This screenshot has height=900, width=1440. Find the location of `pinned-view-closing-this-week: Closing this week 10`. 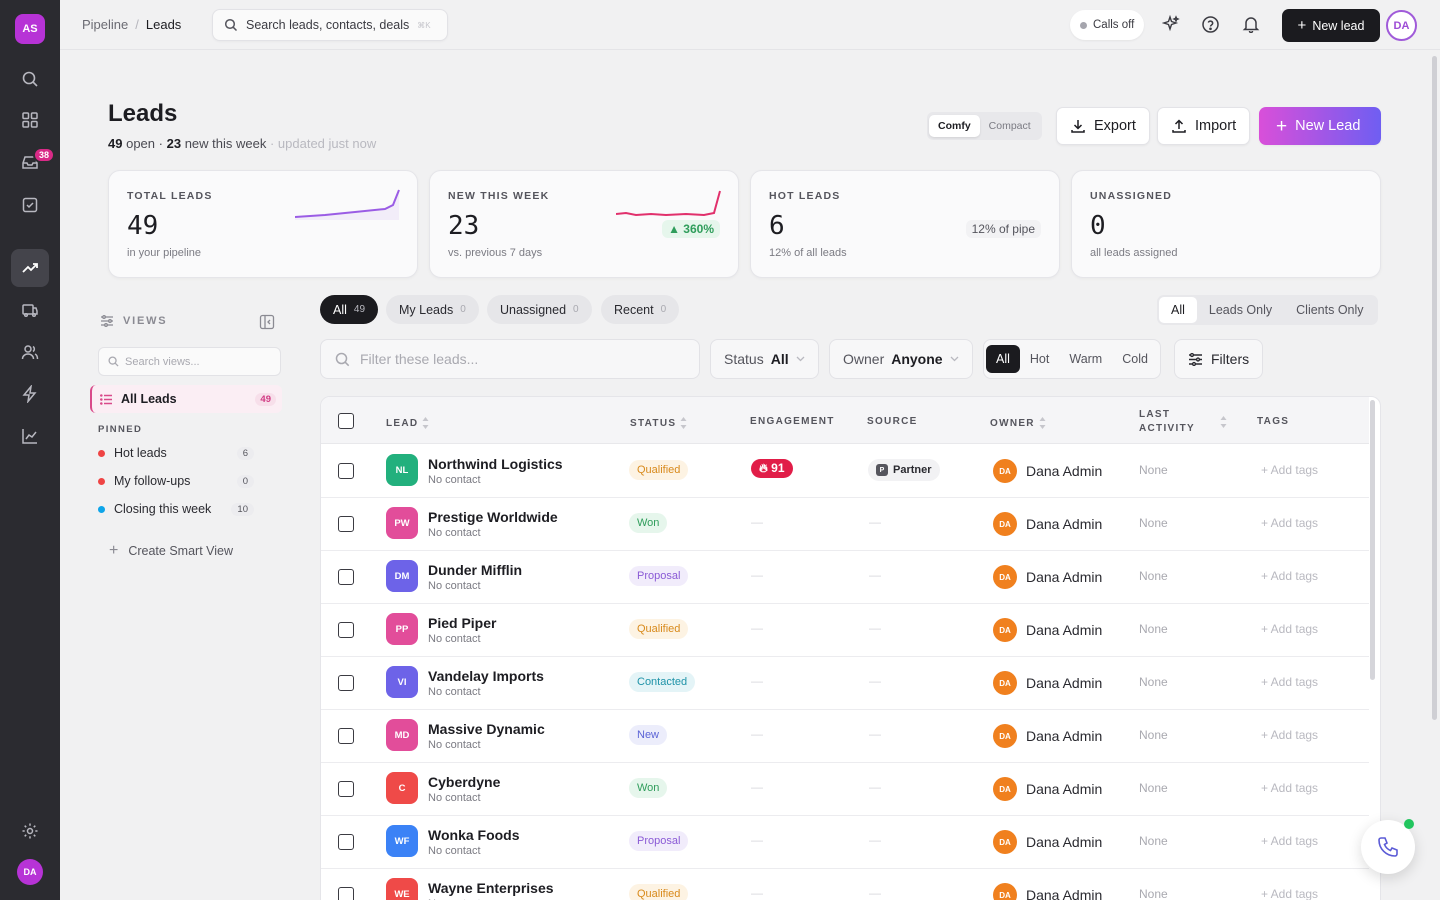

pinned-view-closing-this-week: Closing this week 10 is located at coordinates (176, 509).